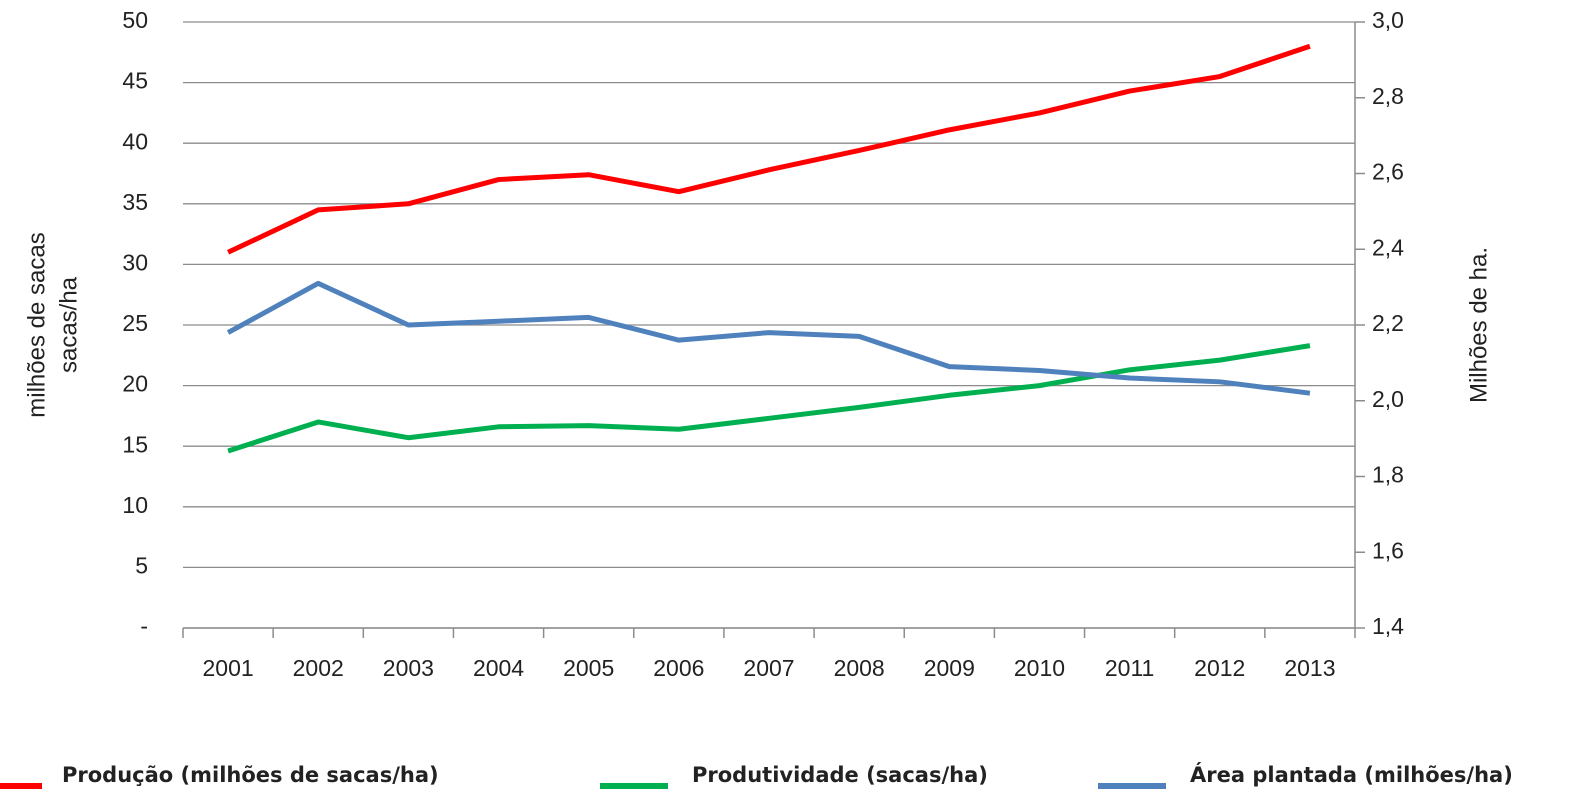  What do you see at coordinates (68, 324) in the screenshot?
I see `y-axis-title: sacas/ha` at bounding box center [68, 324].